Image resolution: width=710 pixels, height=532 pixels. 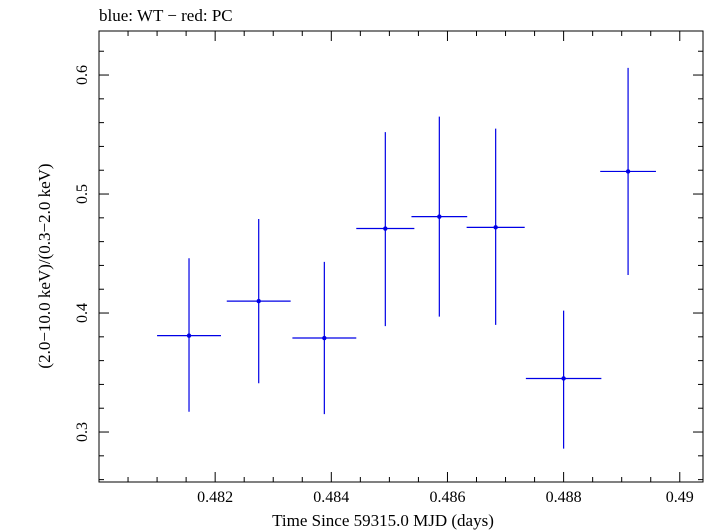 I want to click on chart-title: blue: WT − red: PC, so click(x=166, y=15).